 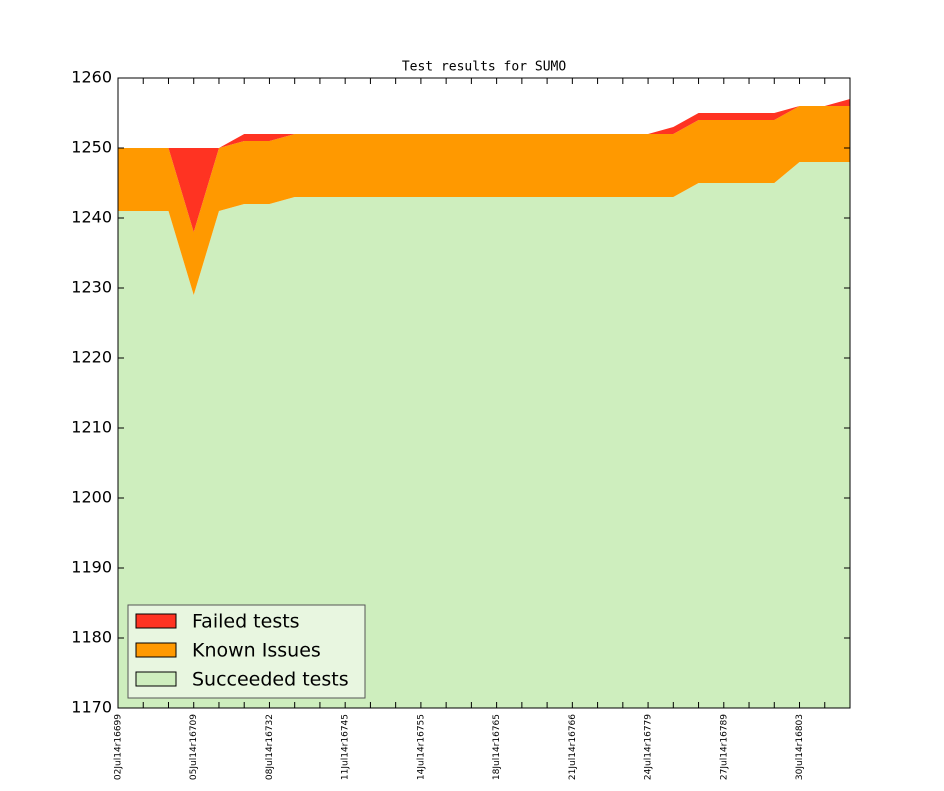 What do you see at coordinates (256, 651) in the screenshot?
I see `legend-label: Known Issues` at bounding box center [256, 651].